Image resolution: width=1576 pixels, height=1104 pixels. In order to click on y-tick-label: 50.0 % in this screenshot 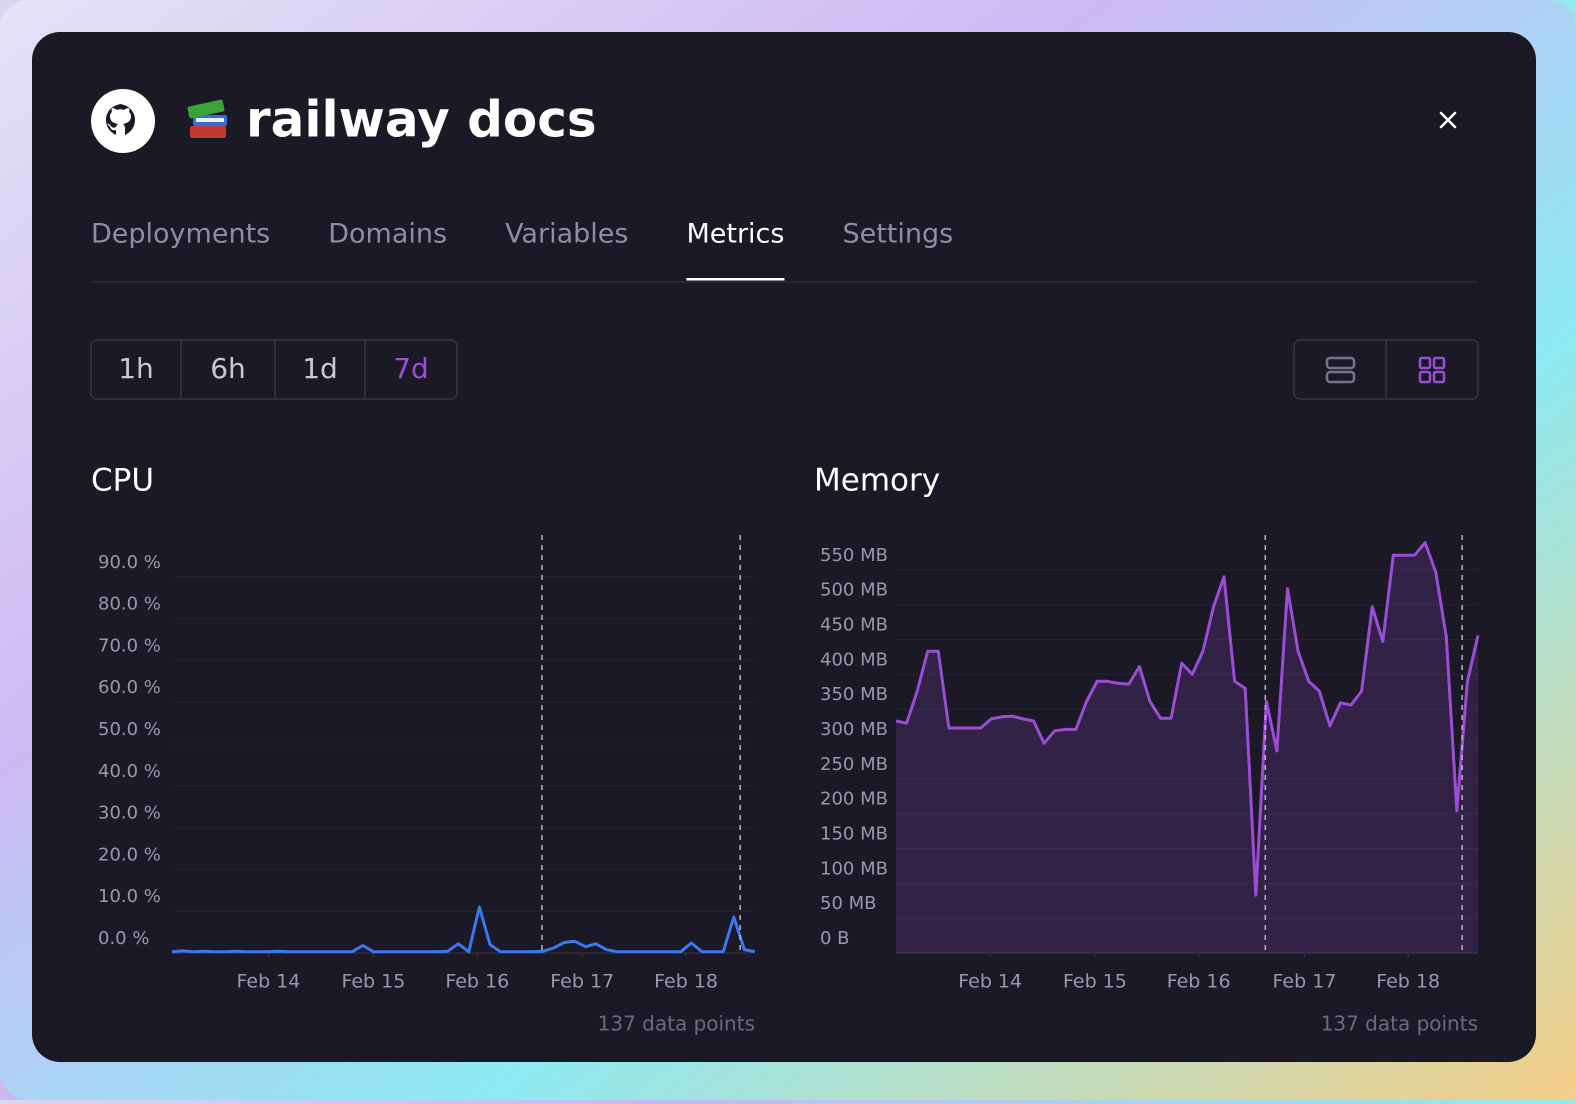, I will do `click(129, 729)`.